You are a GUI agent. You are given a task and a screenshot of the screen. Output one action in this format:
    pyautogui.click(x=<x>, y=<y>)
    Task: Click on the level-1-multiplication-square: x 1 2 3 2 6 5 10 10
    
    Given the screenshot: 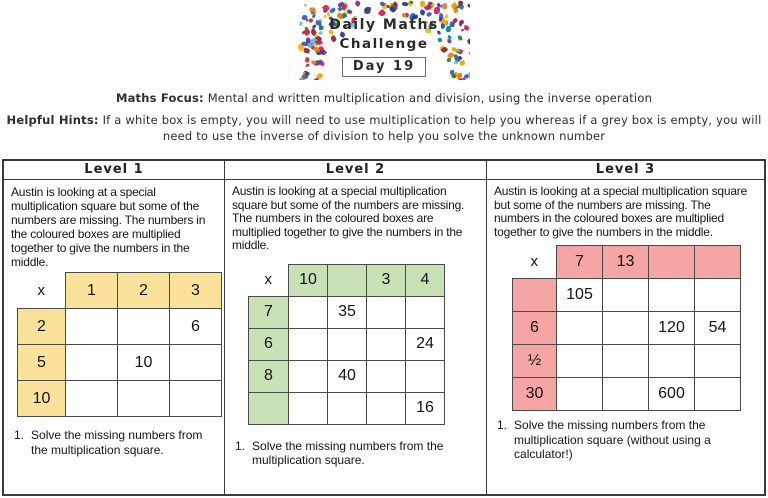 What is the action you would take?
    pyautogui.click(x=119, y=344)
    